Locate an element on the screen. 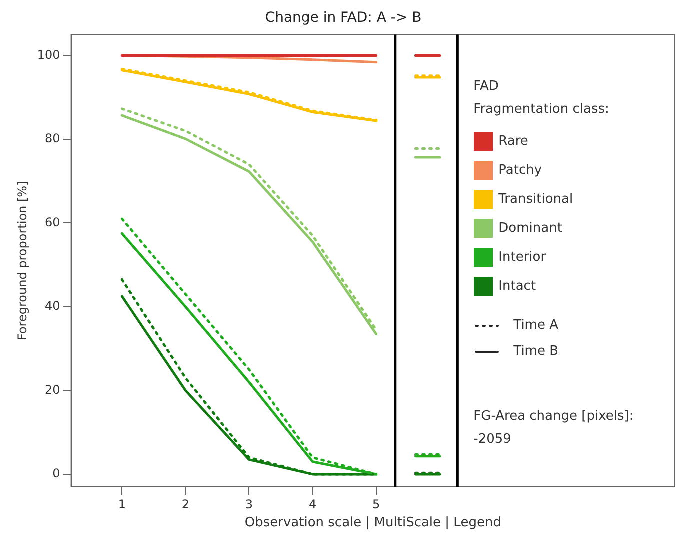 This screenshot has height=539, width=687. y-tick-label: 0 is located at coordinates (56, 473).